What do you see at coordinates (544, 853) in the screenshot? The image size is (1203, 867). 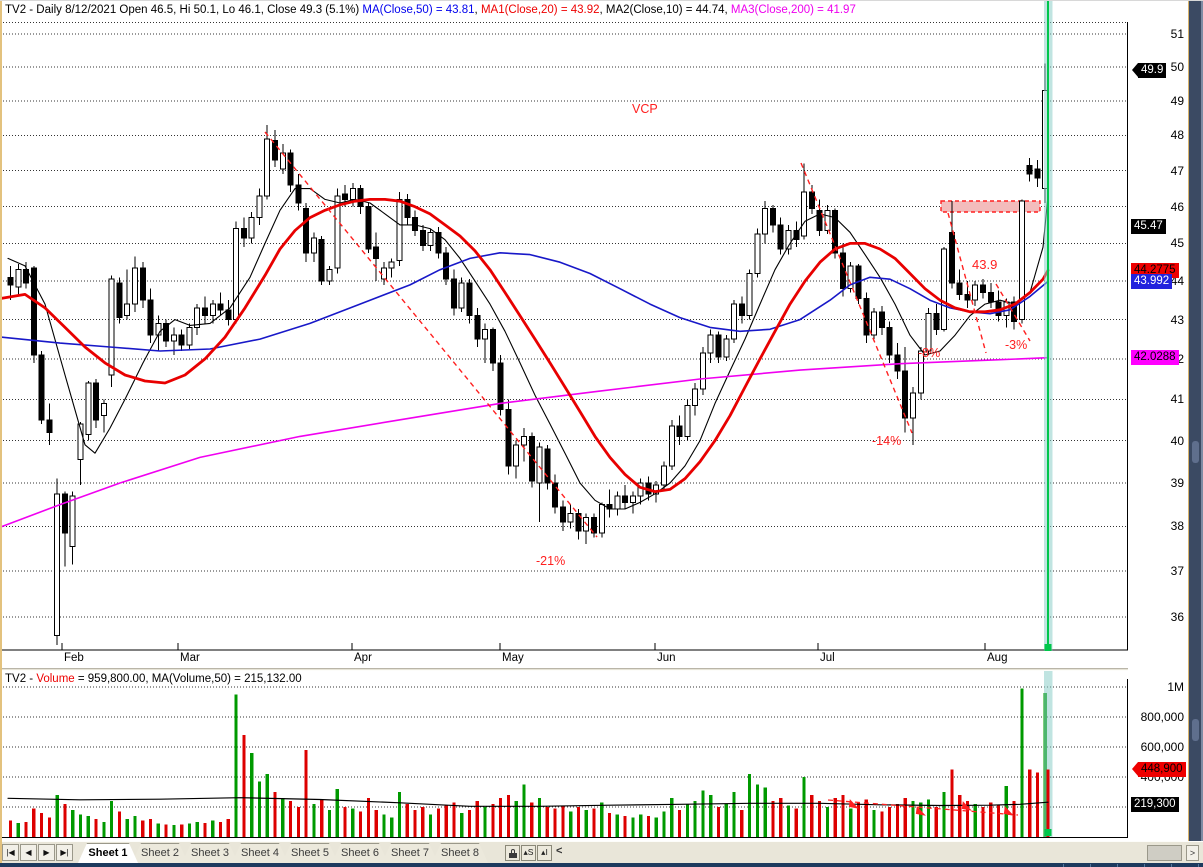 I see `indicator-icon: ▴I` at bounding box center [544, 853].